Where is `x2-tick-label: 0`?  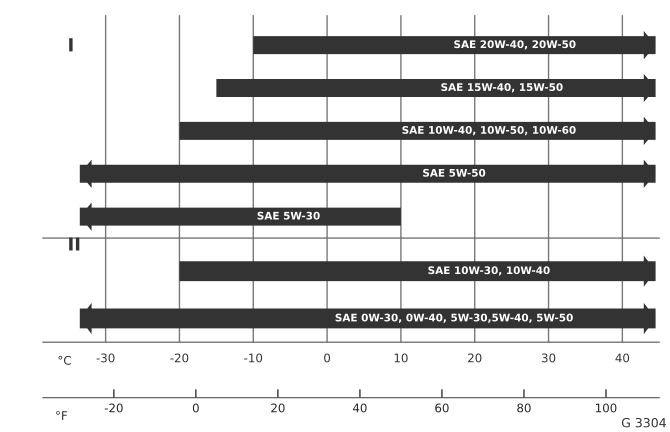 x2-tick-label: 0 is located at coordinates (195, 407).